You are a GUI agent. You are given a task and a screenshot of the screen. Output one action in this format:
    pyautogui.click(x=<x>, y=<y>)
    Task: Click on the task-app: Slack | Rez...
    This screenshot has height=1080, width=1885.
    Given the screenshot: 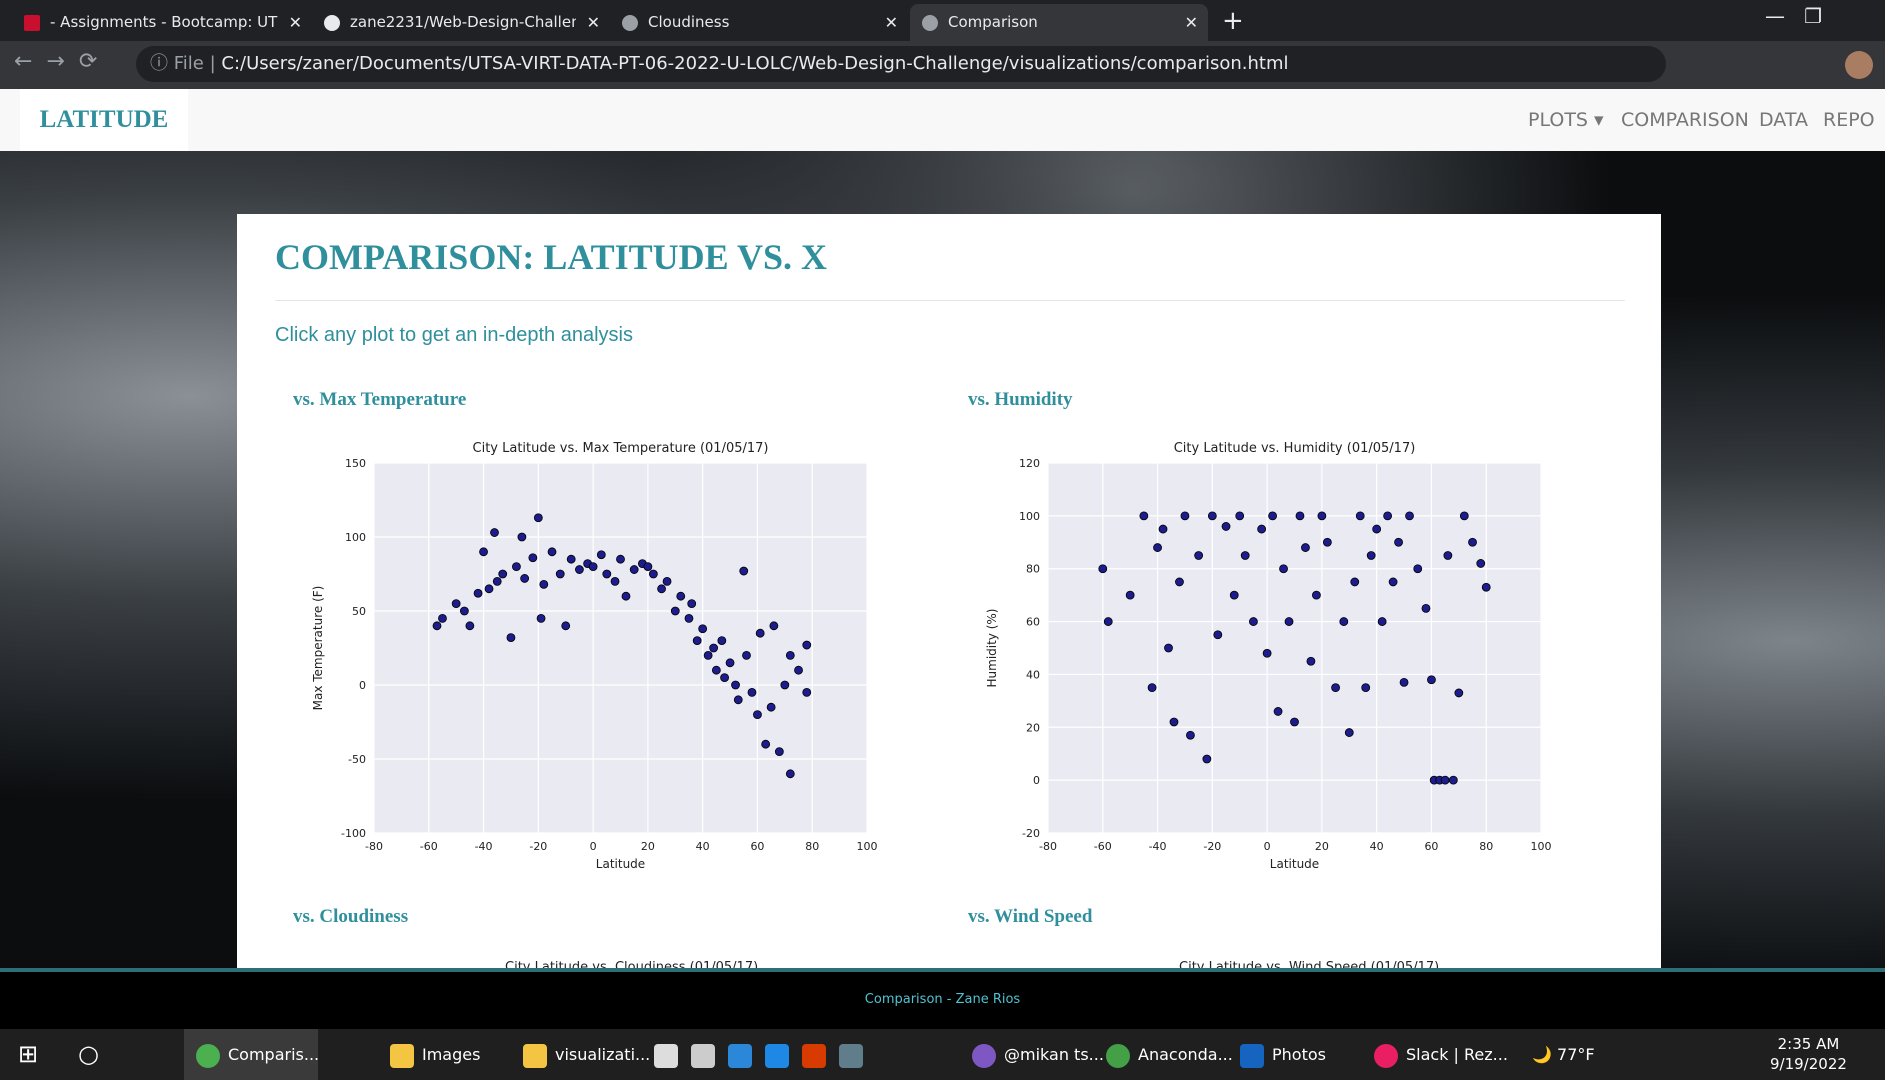 What is the action you would take?
    pyautogui.click(x=1441, y=1054)
    